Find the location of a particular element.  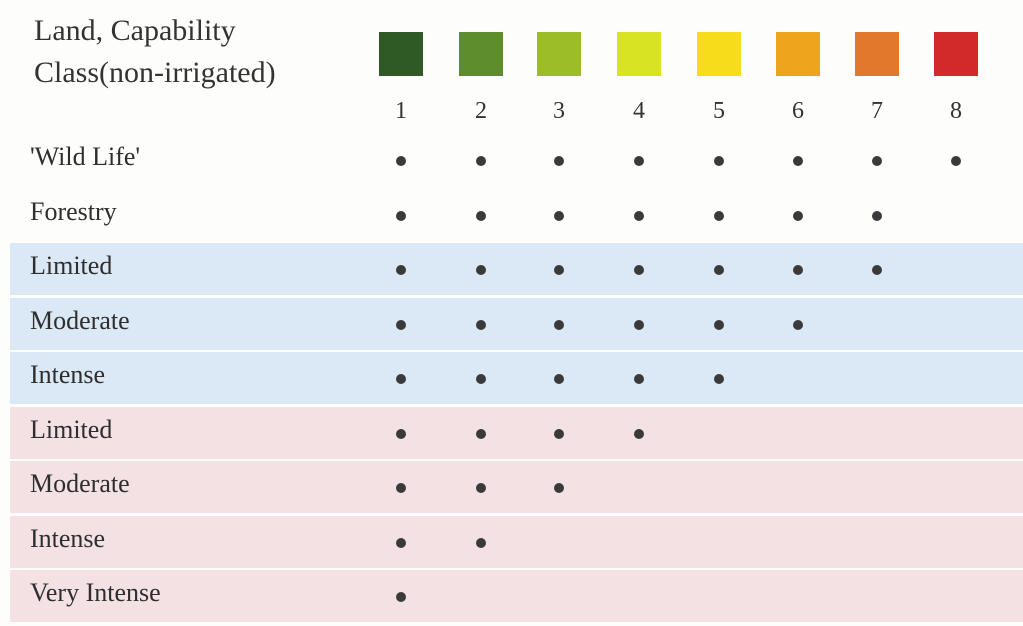

row-label: Forestry is located at coordinates (73, 211).